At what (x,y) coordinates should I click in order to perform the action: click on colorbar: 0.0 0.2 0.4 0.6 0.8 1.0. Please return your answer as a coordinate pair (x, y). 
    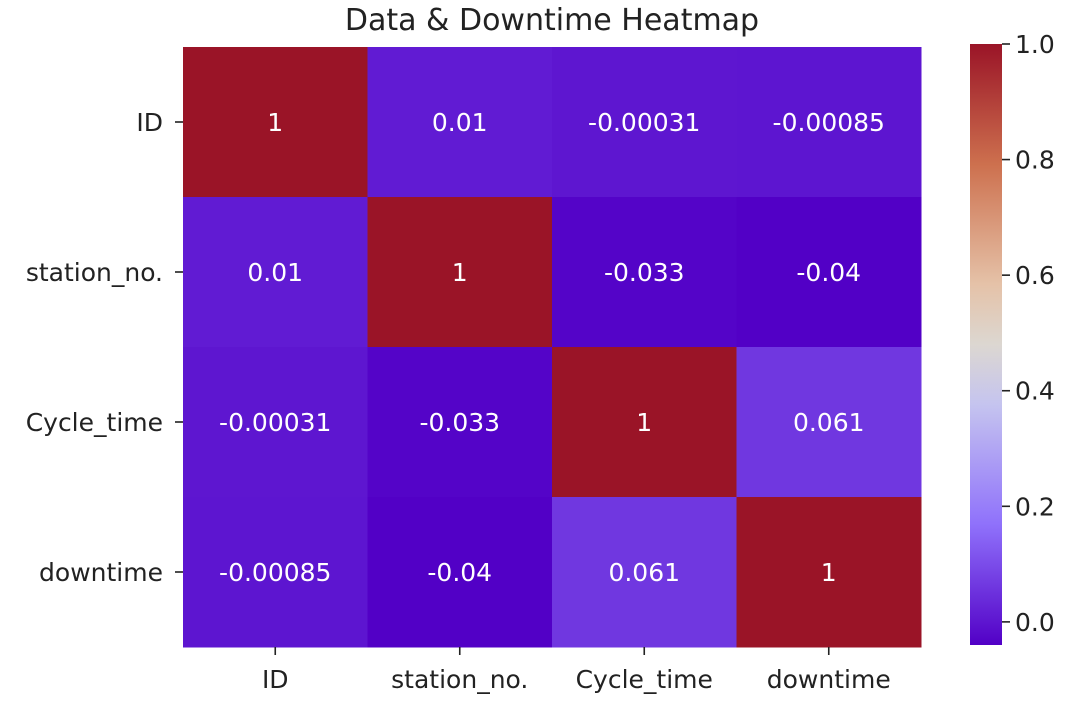
    Looking at the image, I should click on (1012, 337).